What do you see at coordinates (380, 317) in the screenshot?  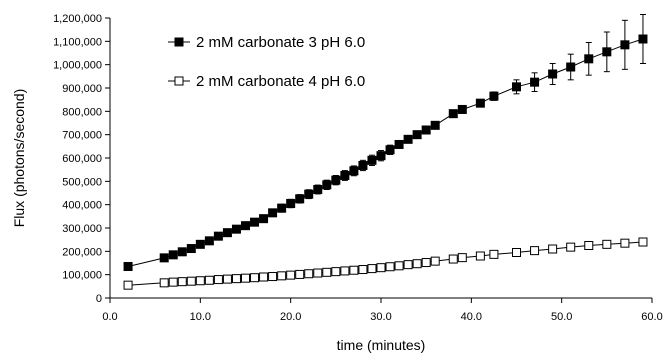 I see `x-tick-label: 30.0` at bounding box center [380, 317].